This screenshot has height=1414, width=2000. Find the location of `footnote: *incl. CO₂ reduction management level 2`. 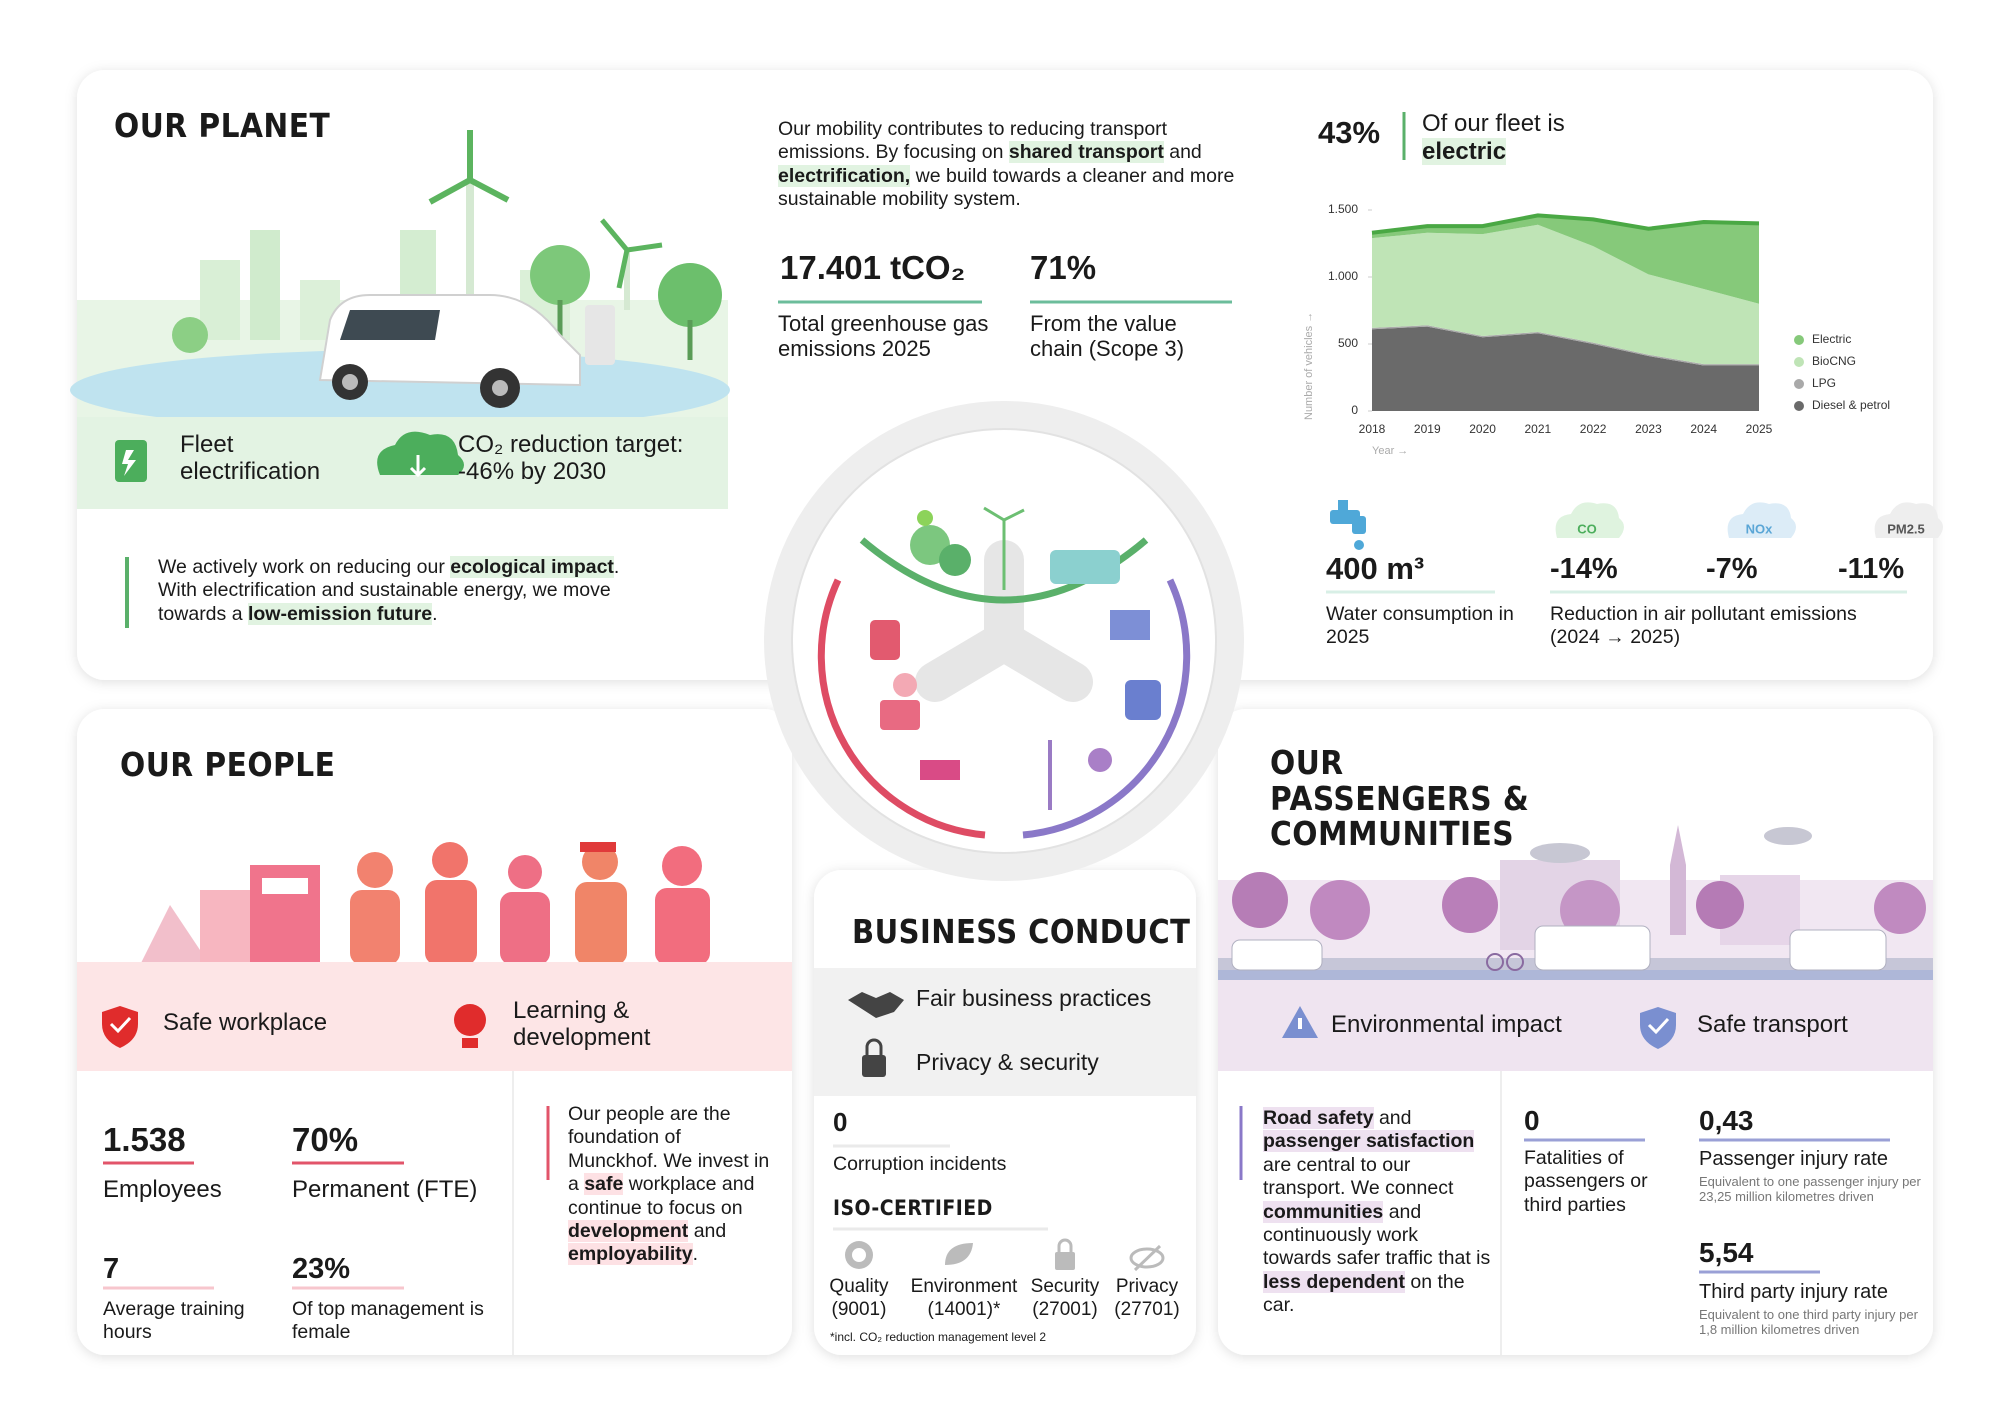

footnote: *incl. CO₂ reduction management level 2 is located at coordinates (938, 1337).